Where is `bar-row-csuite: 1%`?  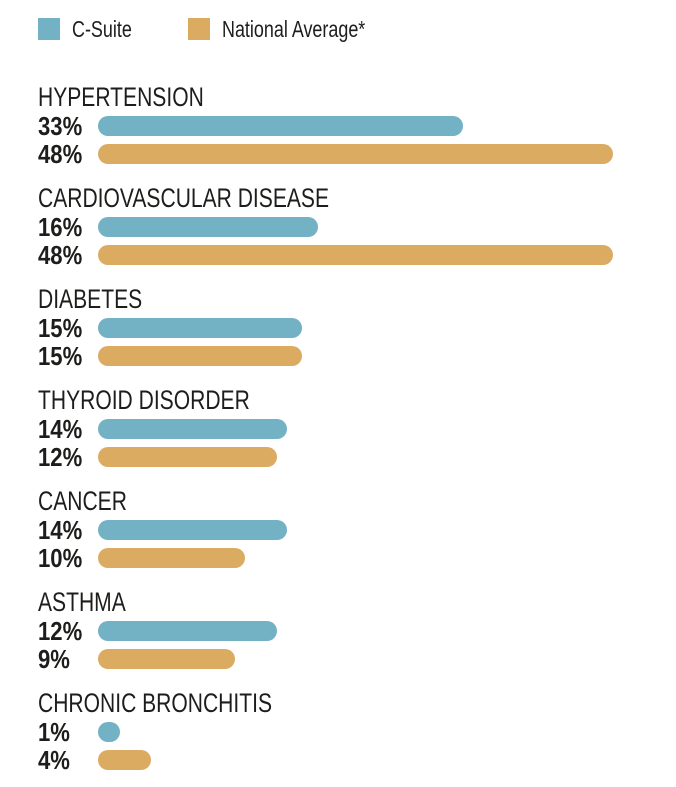
bar-row-csuite: 1% is located at coordinates (357, 732).